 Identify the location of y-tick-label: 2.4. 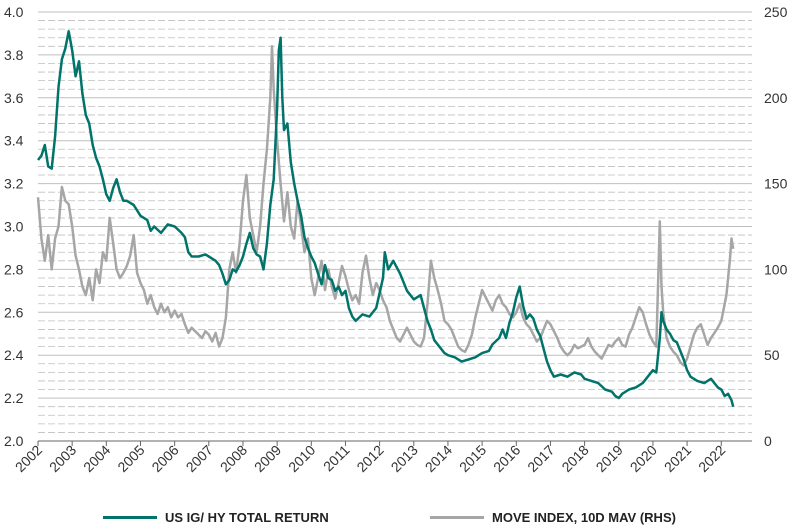
(14, 355).